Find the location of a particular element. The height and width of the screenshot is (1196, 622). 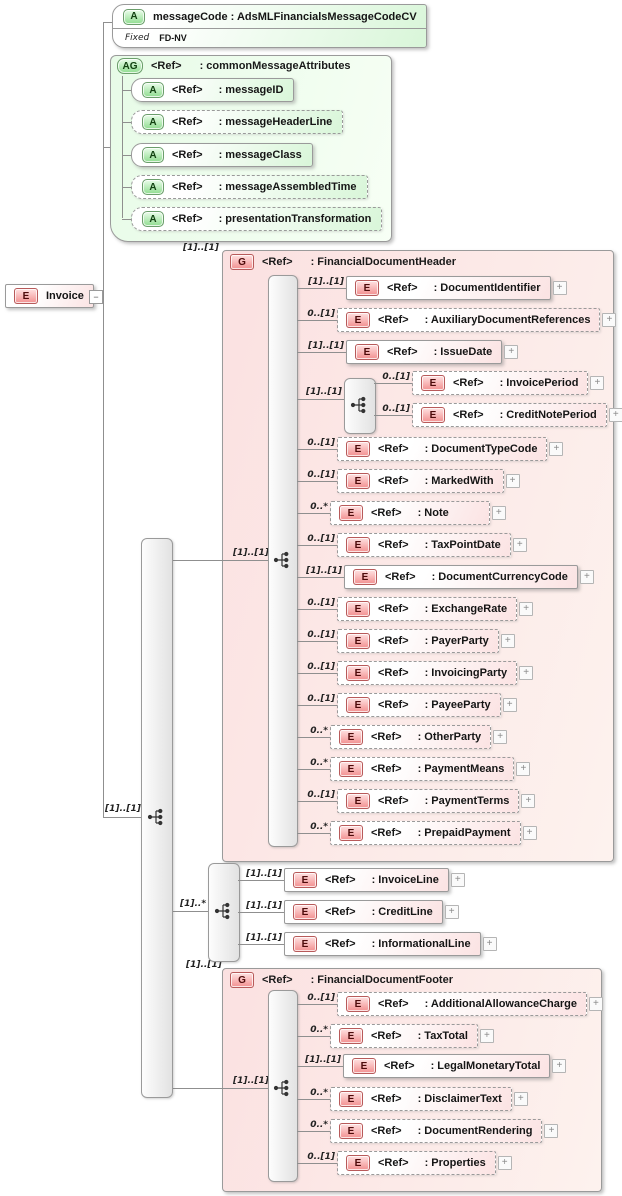

element-node-invoicingparty: 0..[1] E <Ref> : InvoicingParty + is located at coordinates (415, 673).